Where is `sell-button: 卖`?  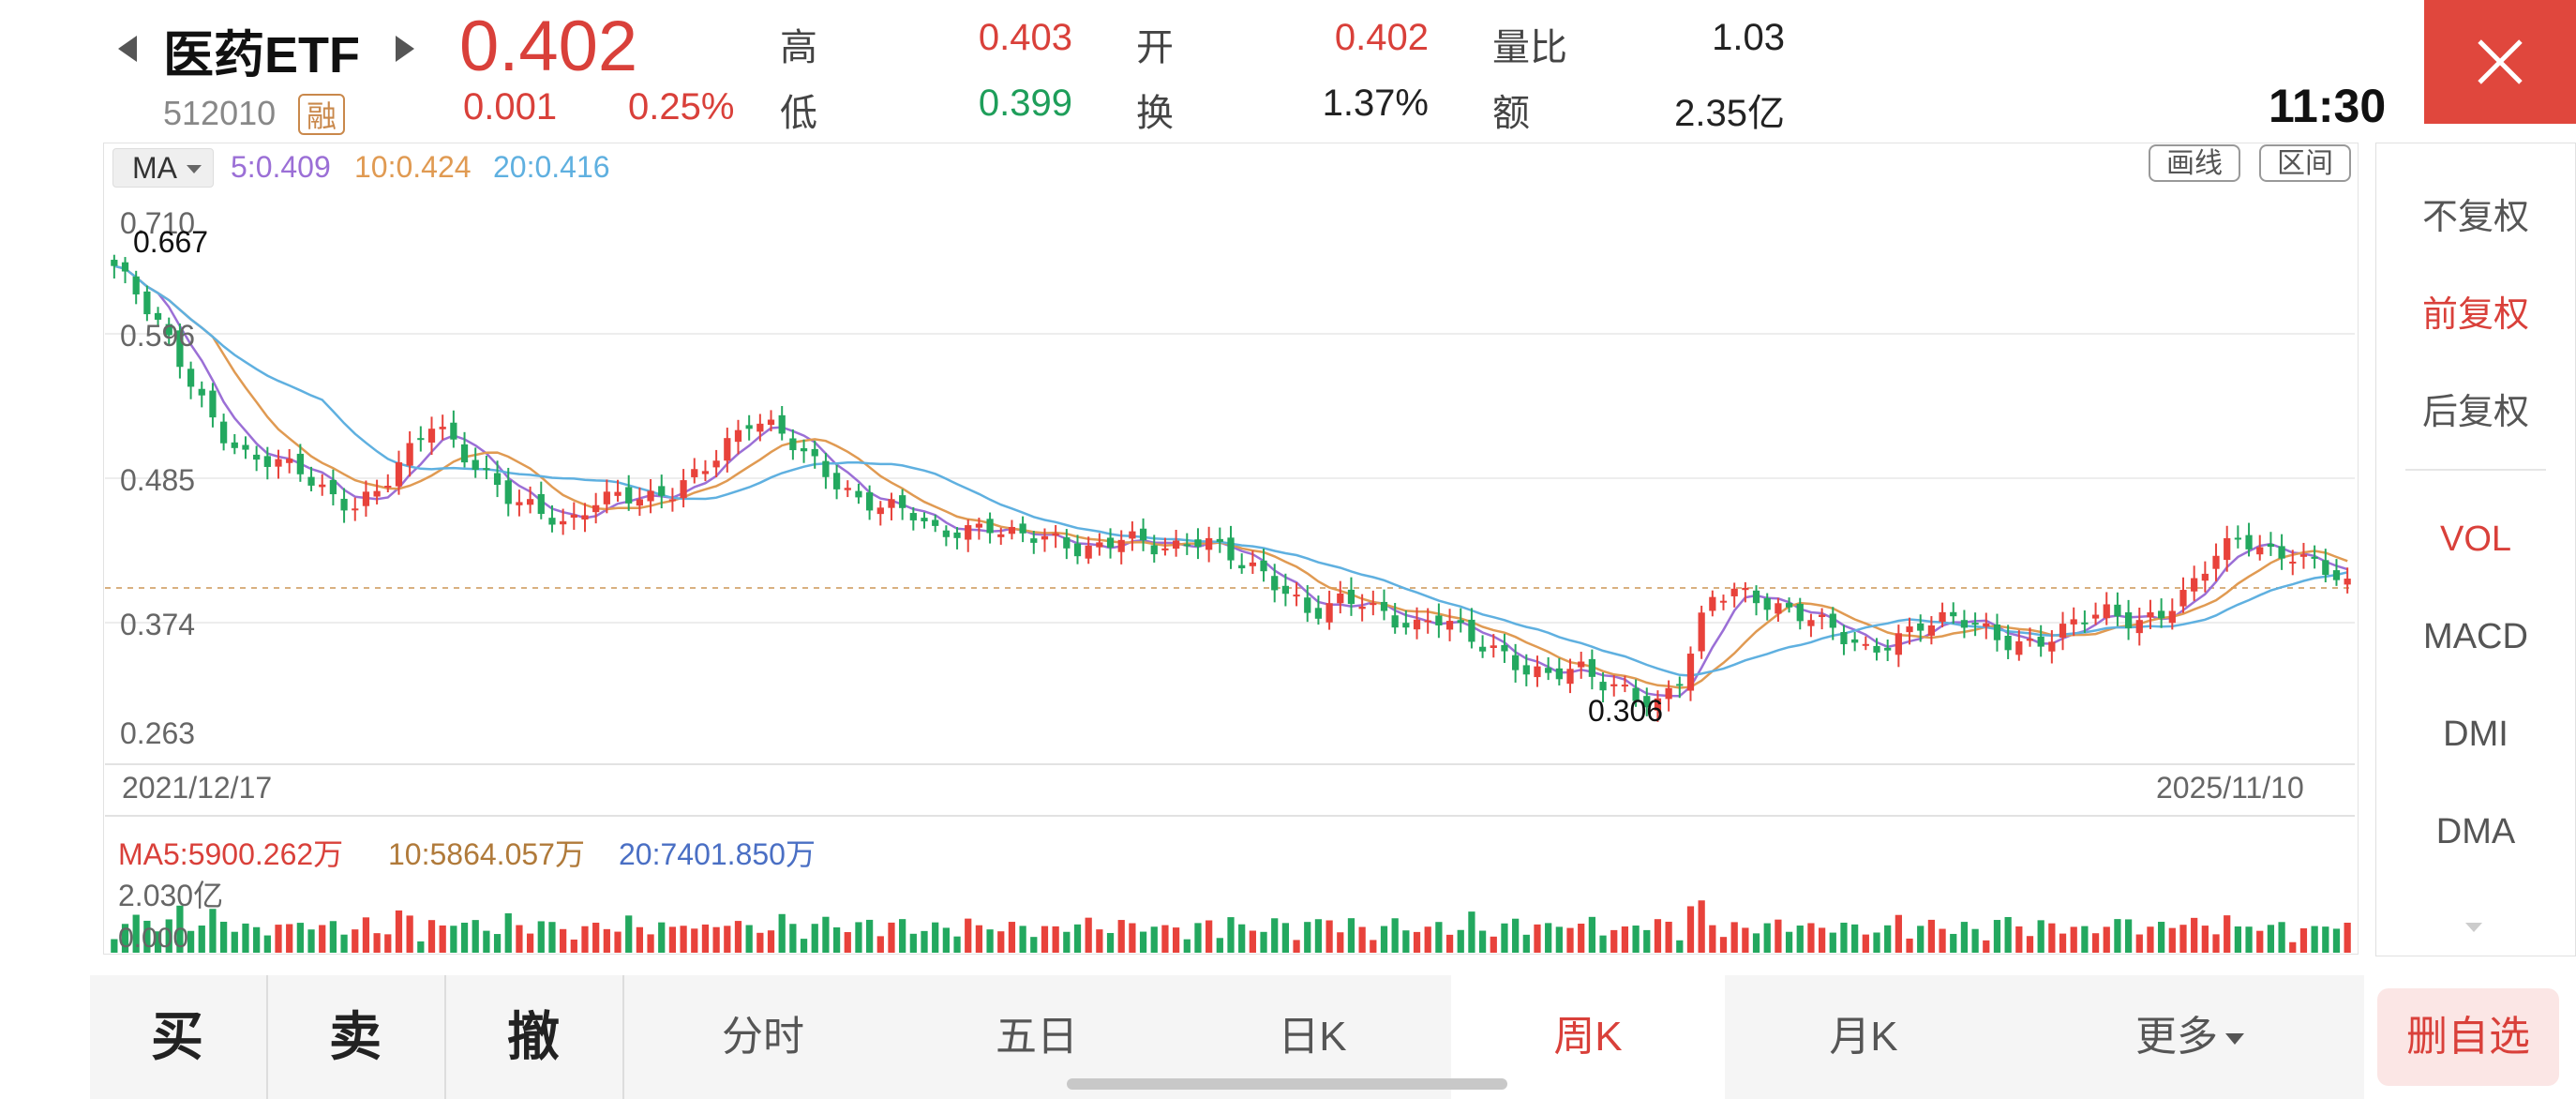 sell-button: 卖 is located at coordinates (355, 1036).